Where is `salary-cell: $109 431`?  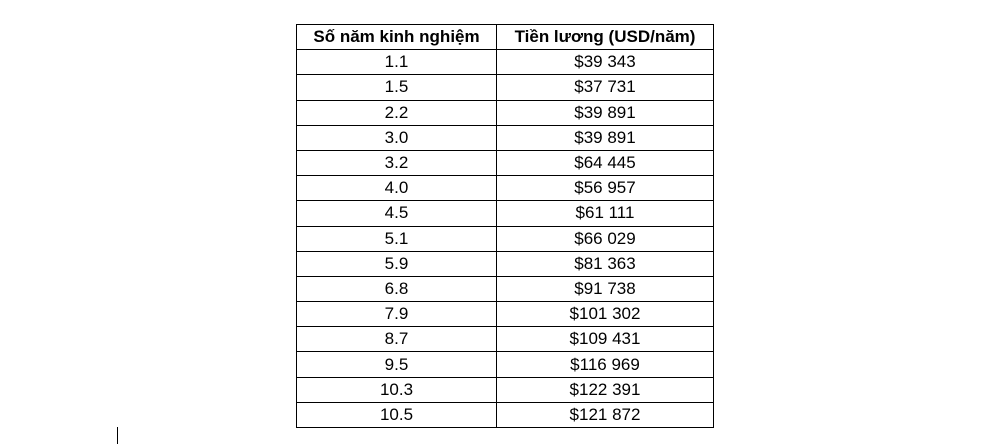 salary-cell: $109 431 is located at coordinates (605, 339).